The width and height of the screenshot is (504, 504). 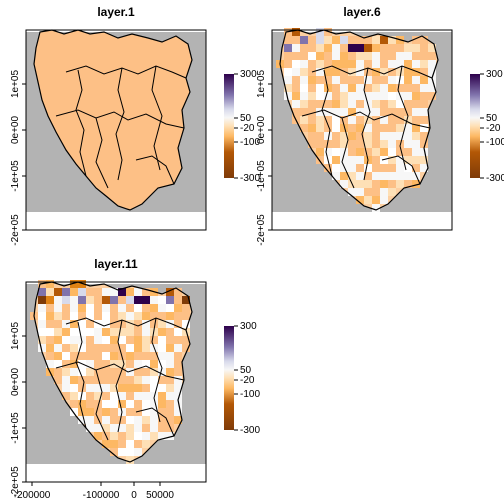 What do you see at coordinates (116, 216) in the screenshot?
I see `raster-gap` at bounding box center [116, 216].